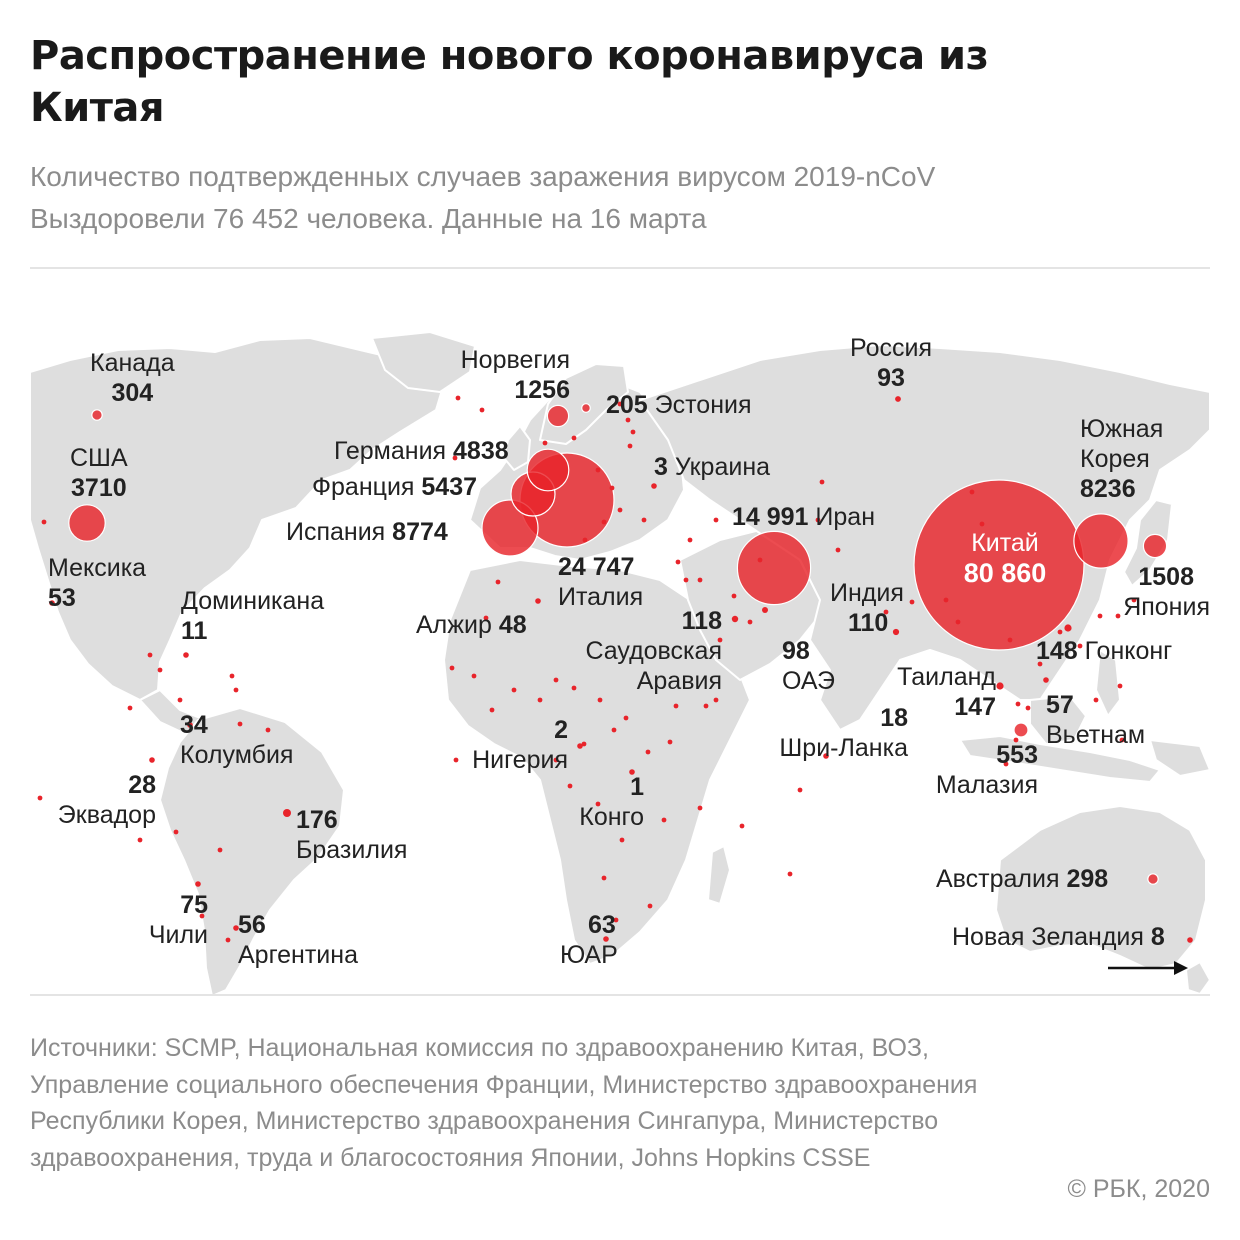  I want to click on label-hongkong-value: 148, so click(1057, 651).